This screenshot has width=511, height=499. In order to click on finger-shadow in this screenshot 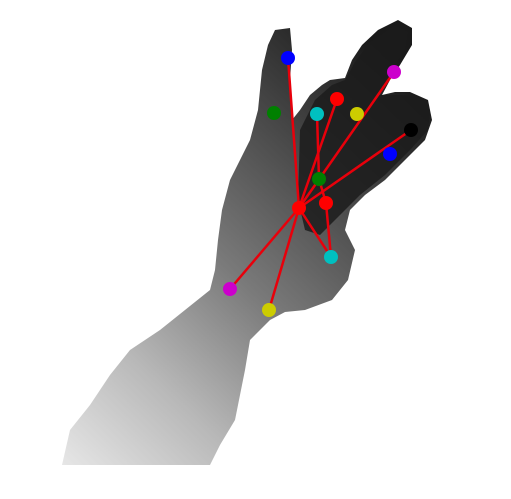, I will do `click(364, 130)`.